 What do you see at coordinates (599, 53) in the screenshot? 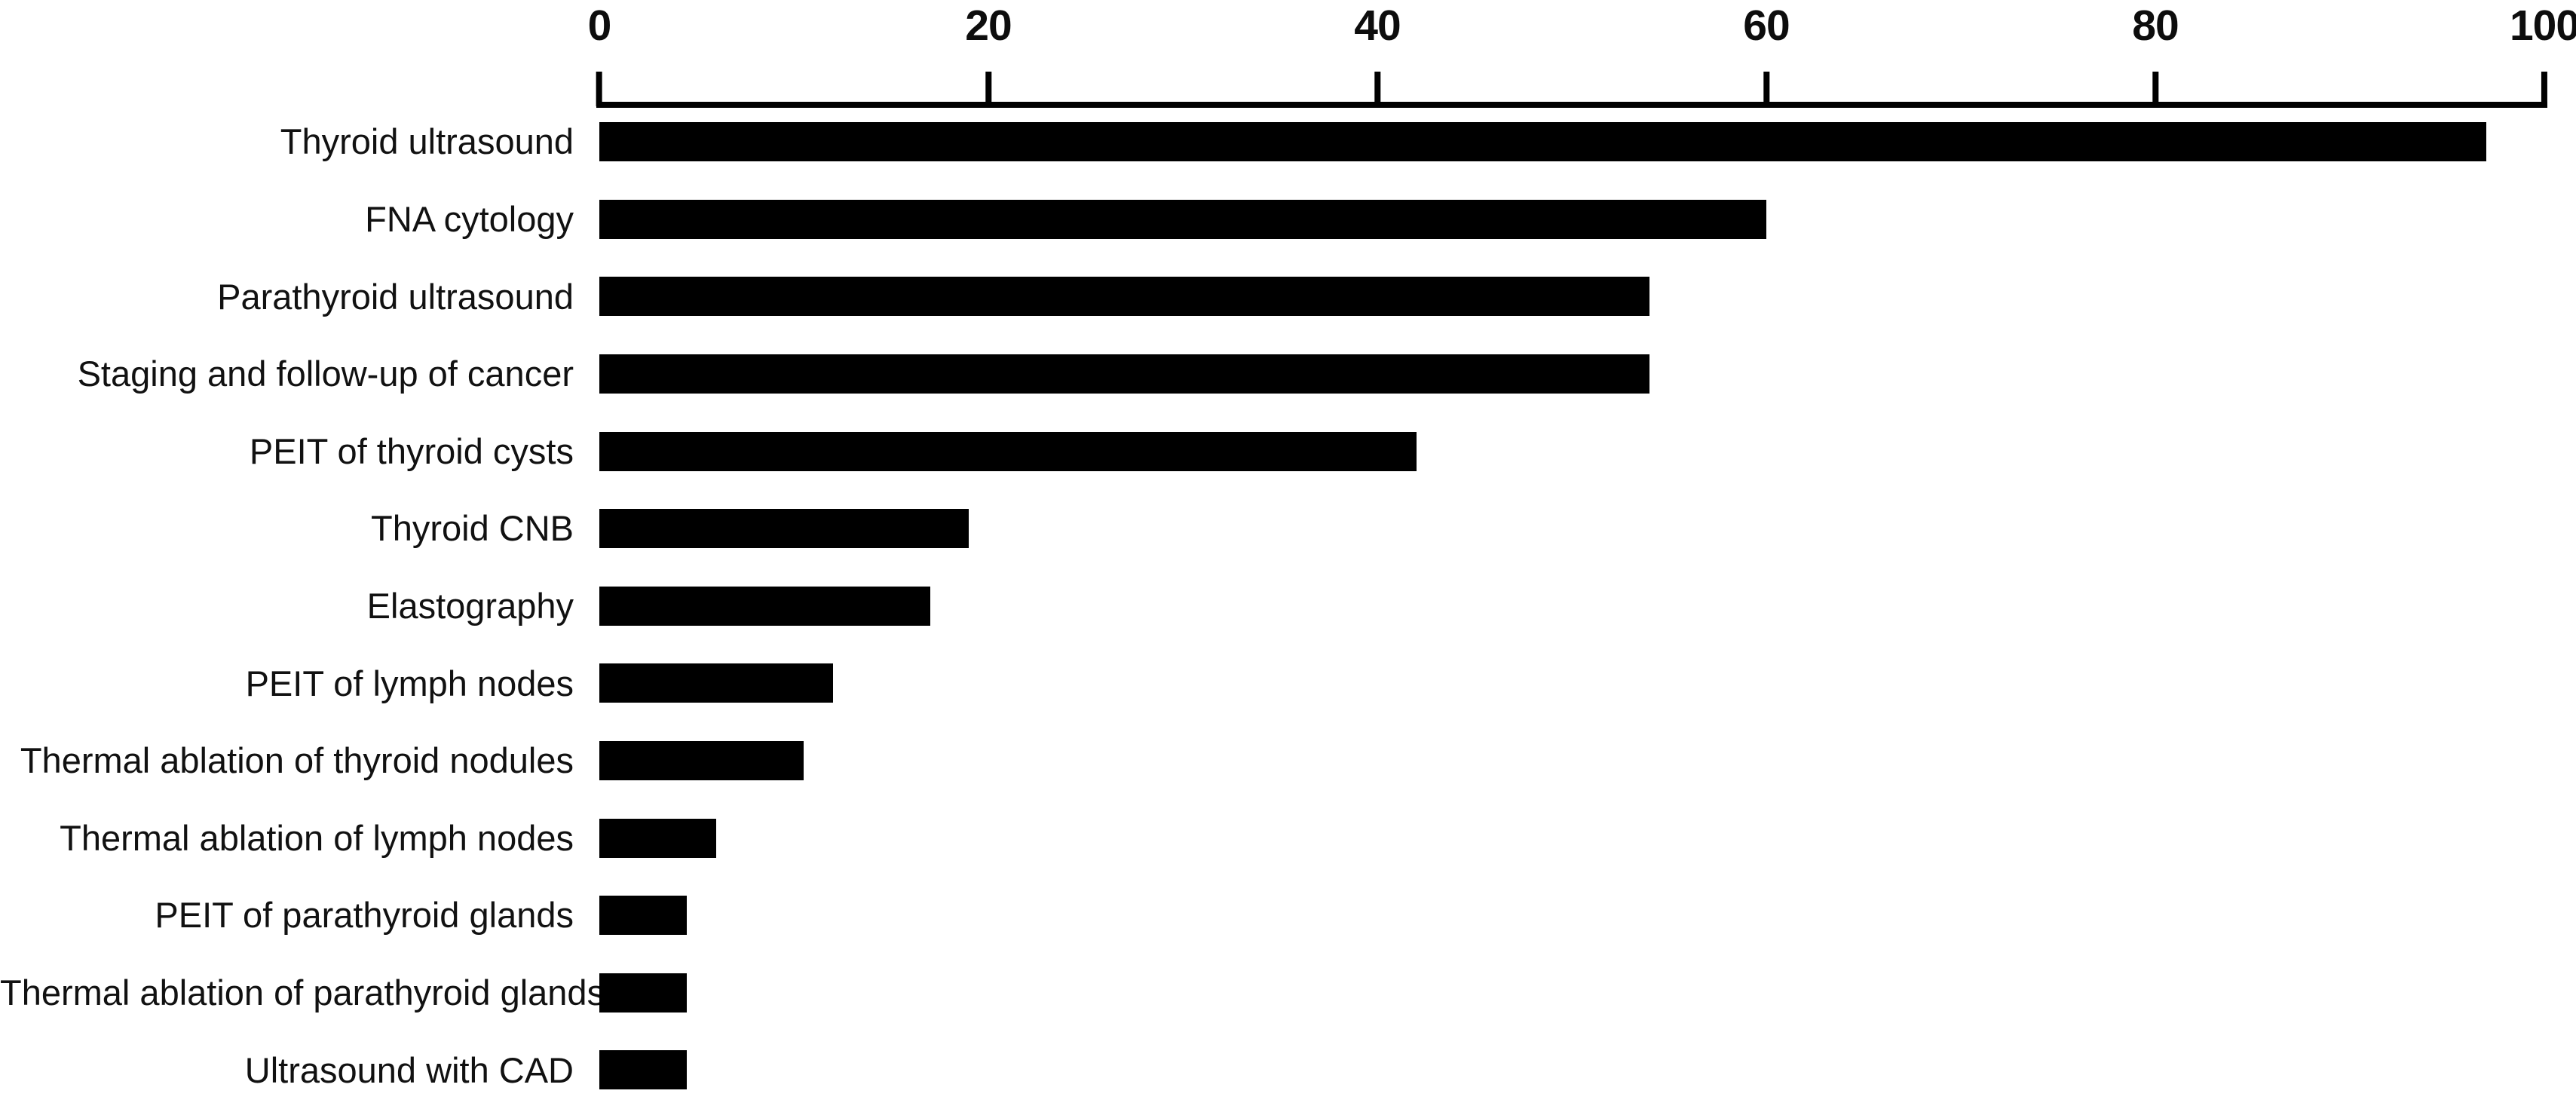
I see `x-axis-tick: 0` at bounding box center [599, 53].